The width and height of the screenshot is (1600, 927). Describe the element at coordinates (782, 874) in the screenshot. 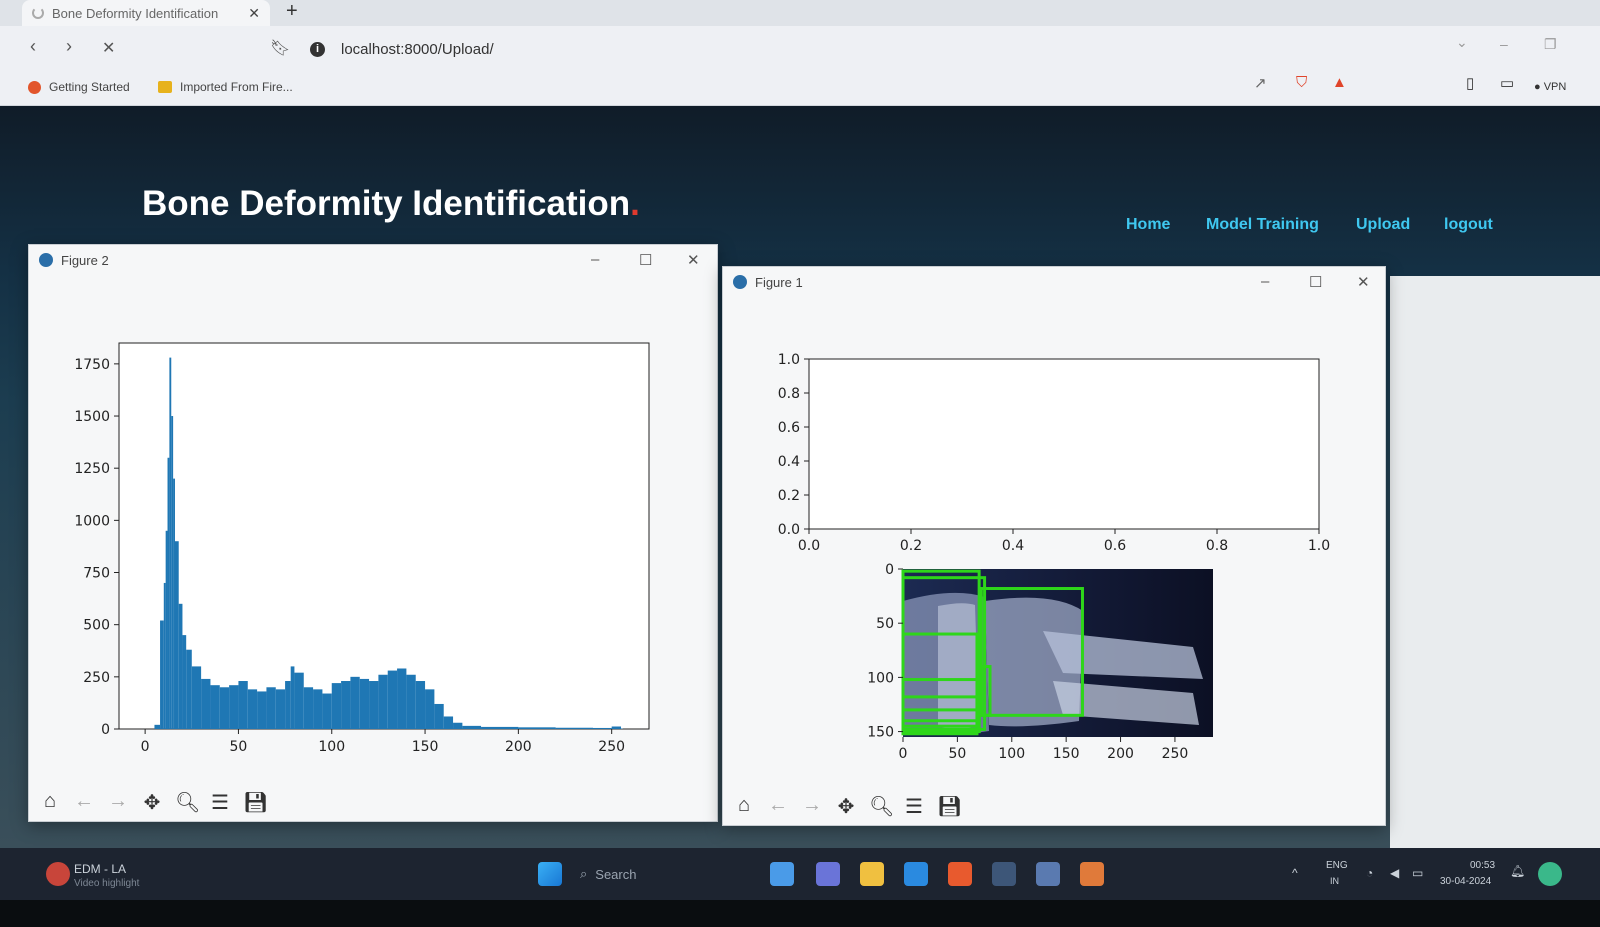

I see `chat-icon` at that location.